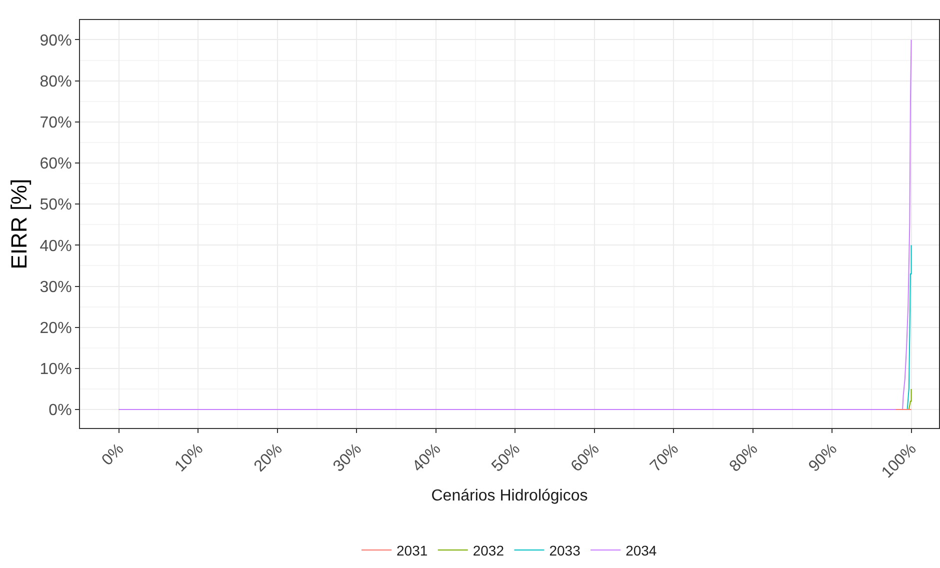  Describe the element at coordinates (56, 369) in the screenshot. I see `y-tick-label: 10%` at that location.